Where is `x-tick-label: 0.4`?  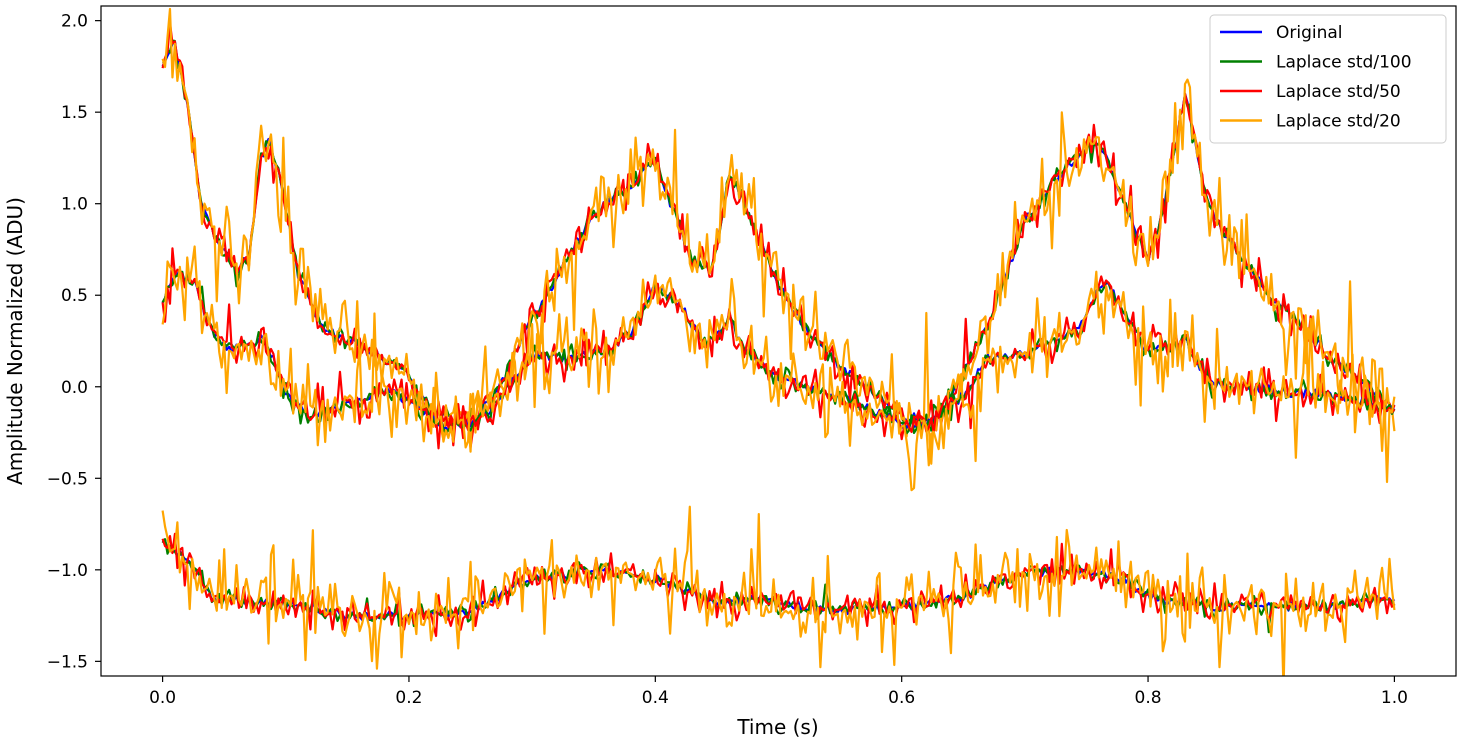
x-tick-label: 0.4 is located at coordinates (655, 698).